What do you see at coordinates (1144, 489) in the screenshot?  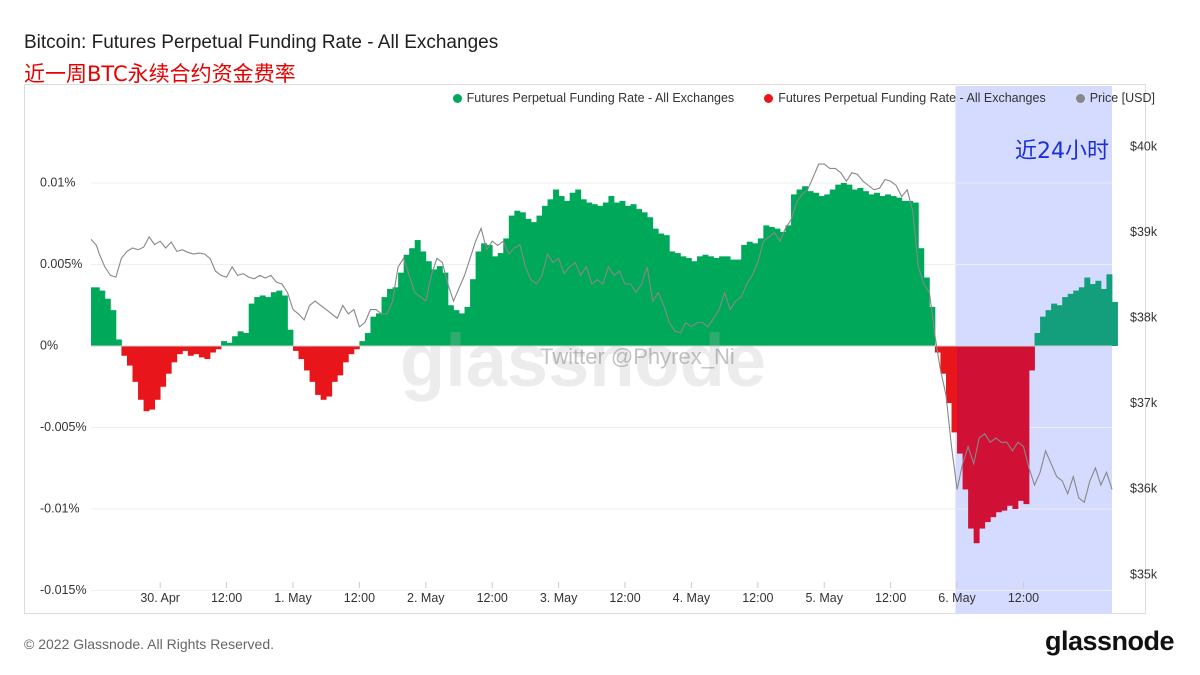 I see `y-right-tick-label: $36k` at bounding box center [1144, 489].